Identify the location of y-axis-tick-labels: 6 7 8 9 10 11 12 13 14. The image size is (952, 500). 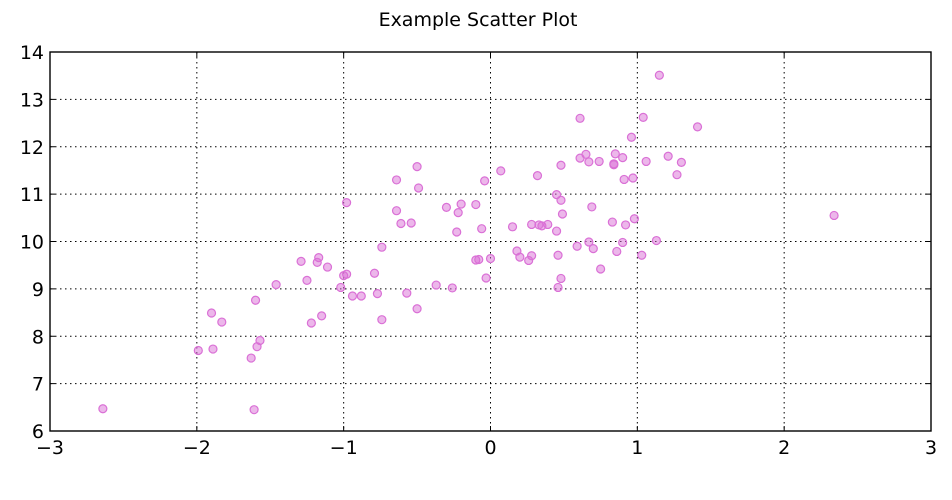
(32, 242).